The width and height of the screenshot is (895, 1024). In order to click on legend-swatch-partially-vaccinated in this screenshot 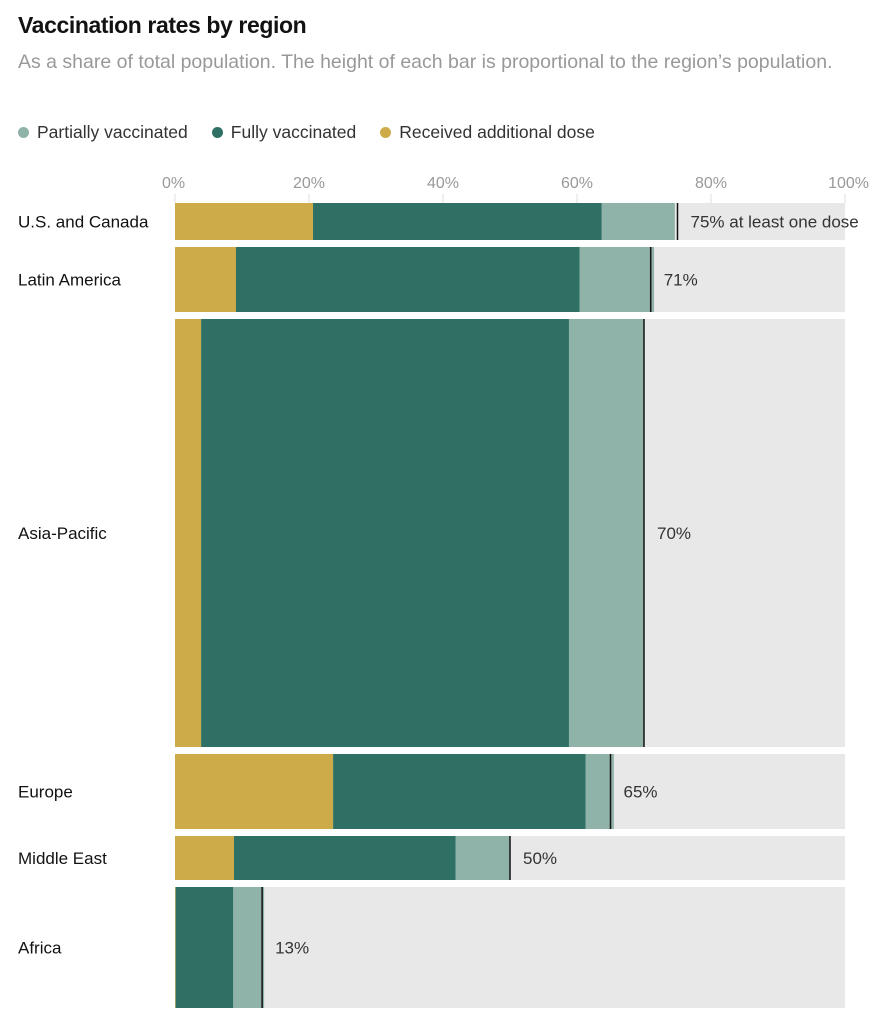, I will do `click(23, 132)`.